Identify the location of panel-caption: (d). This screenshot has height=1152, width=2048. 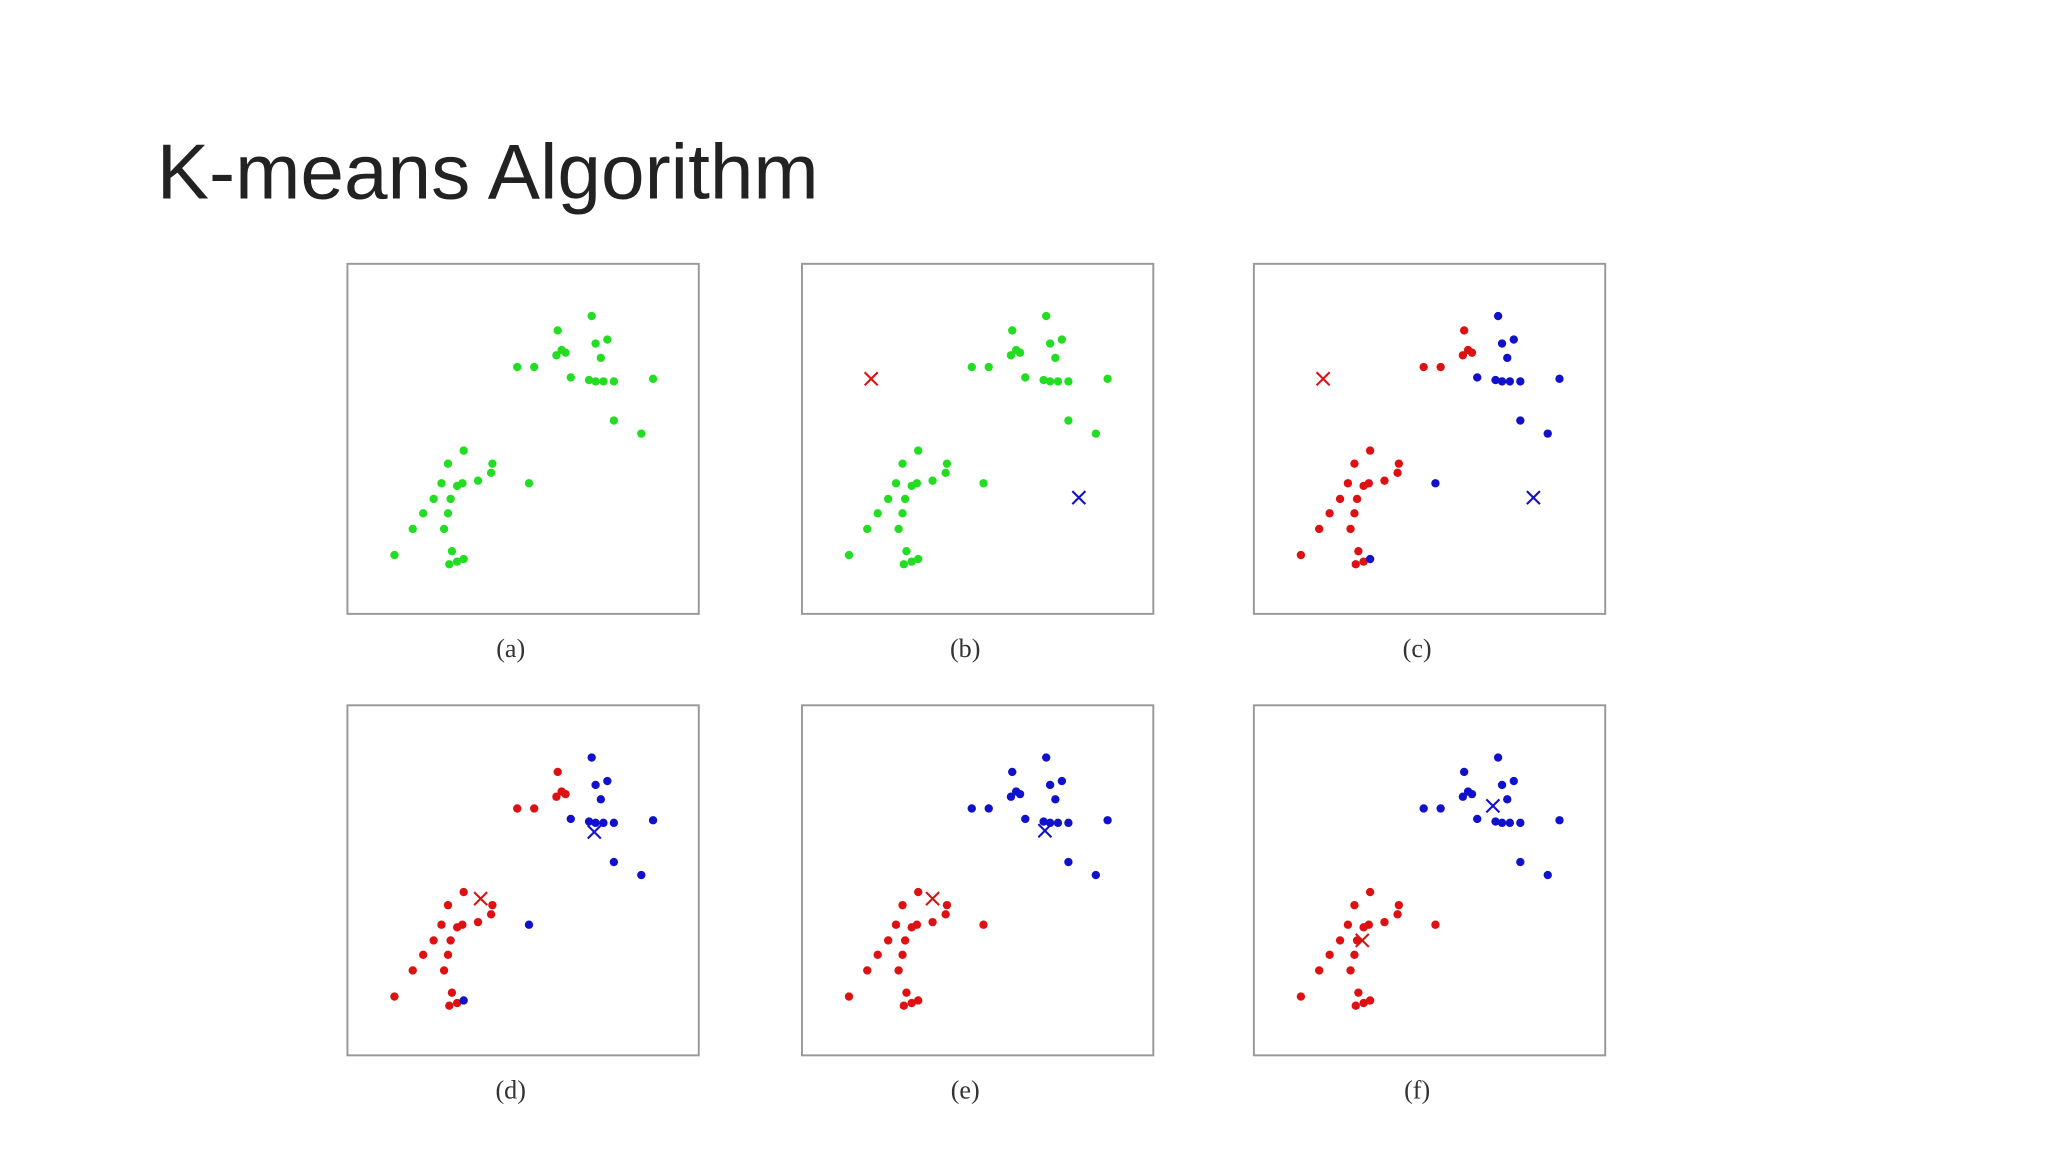
(510, 1089).